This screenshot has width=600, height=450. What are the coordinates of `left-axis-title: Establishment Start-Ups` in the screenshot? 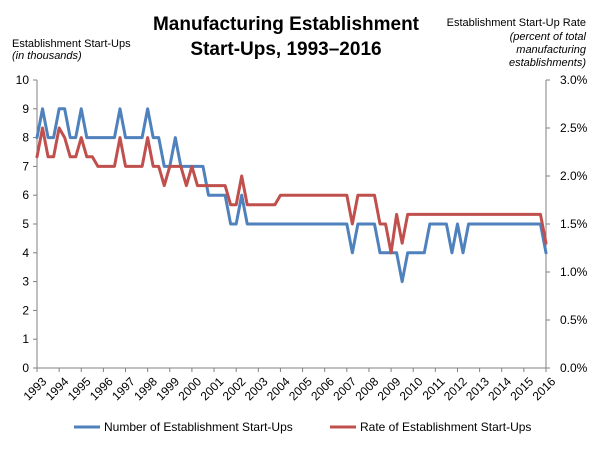 It's located at (71, 44).